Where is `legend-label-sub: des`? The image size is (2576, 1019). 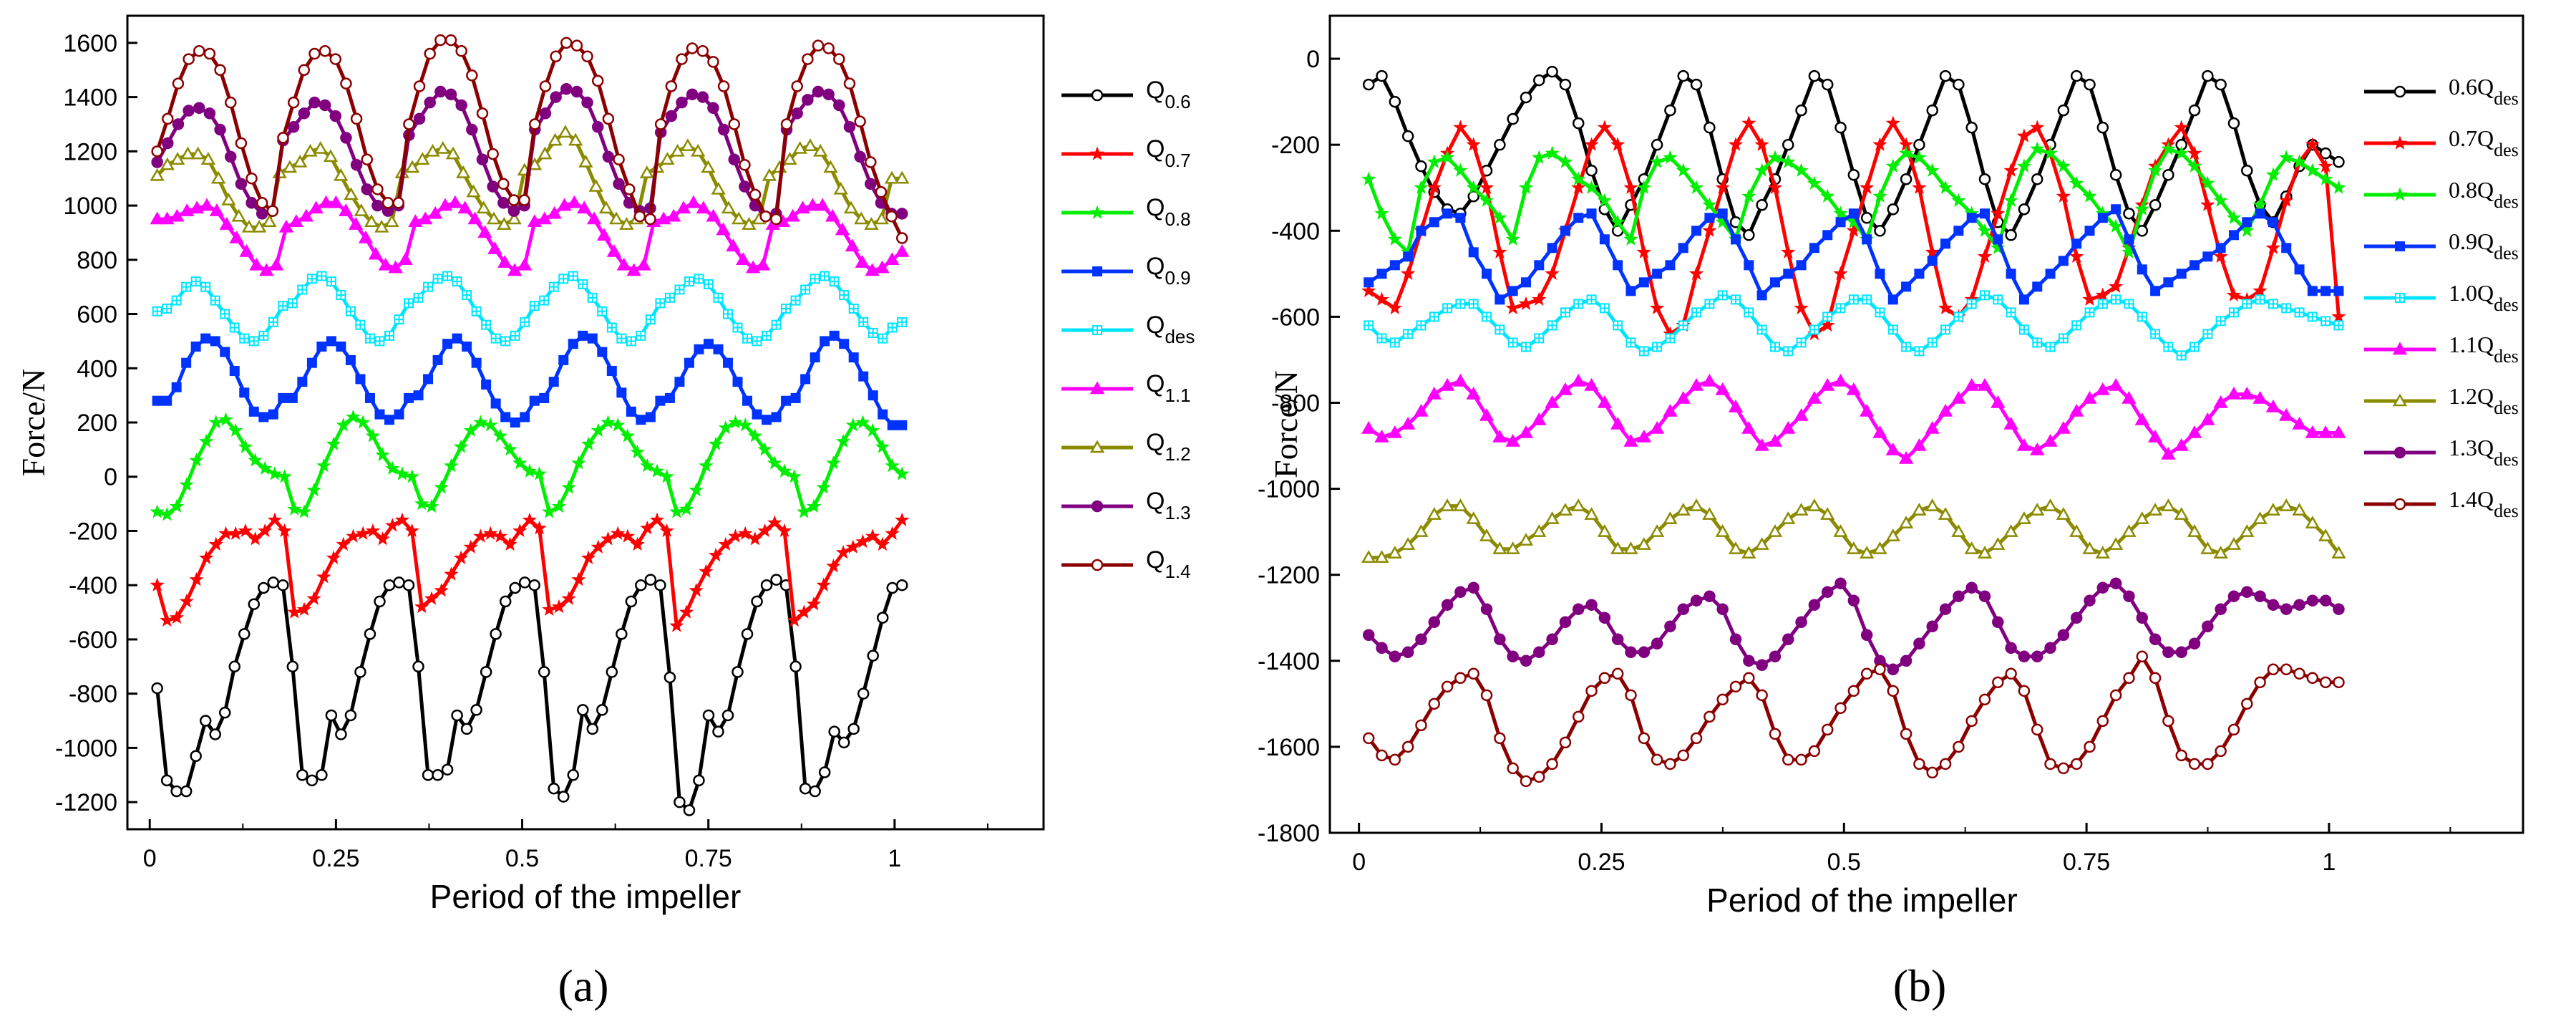 legend-label-sub: des is located at coordinates (2506, 407).